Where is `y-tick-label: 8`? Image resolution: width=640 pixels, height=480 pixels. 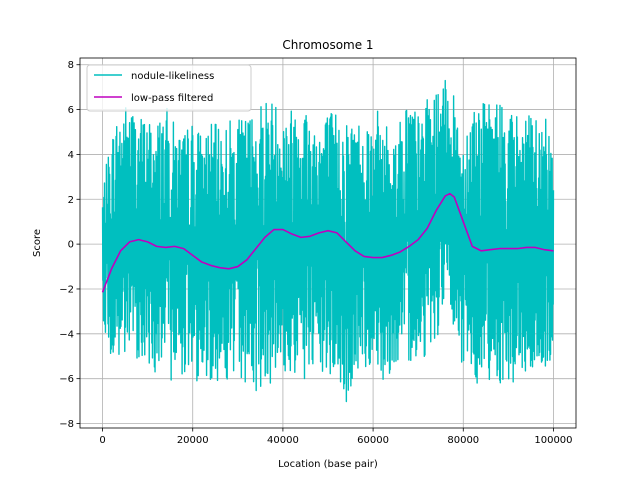
y-tick-label: 8 is located at coordinates (71, 65).